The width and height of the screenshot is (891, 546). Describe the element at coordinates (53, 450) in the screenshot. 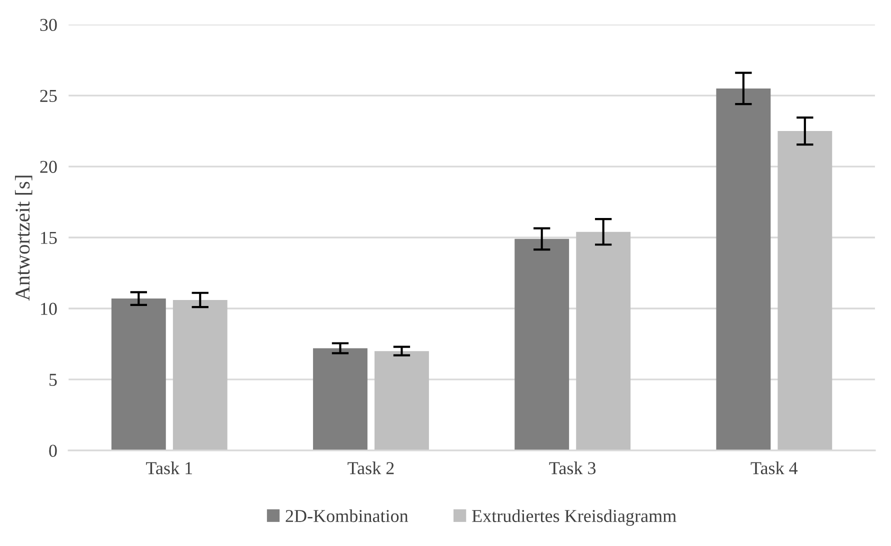

I see `y-tick-label: 0` at that location.